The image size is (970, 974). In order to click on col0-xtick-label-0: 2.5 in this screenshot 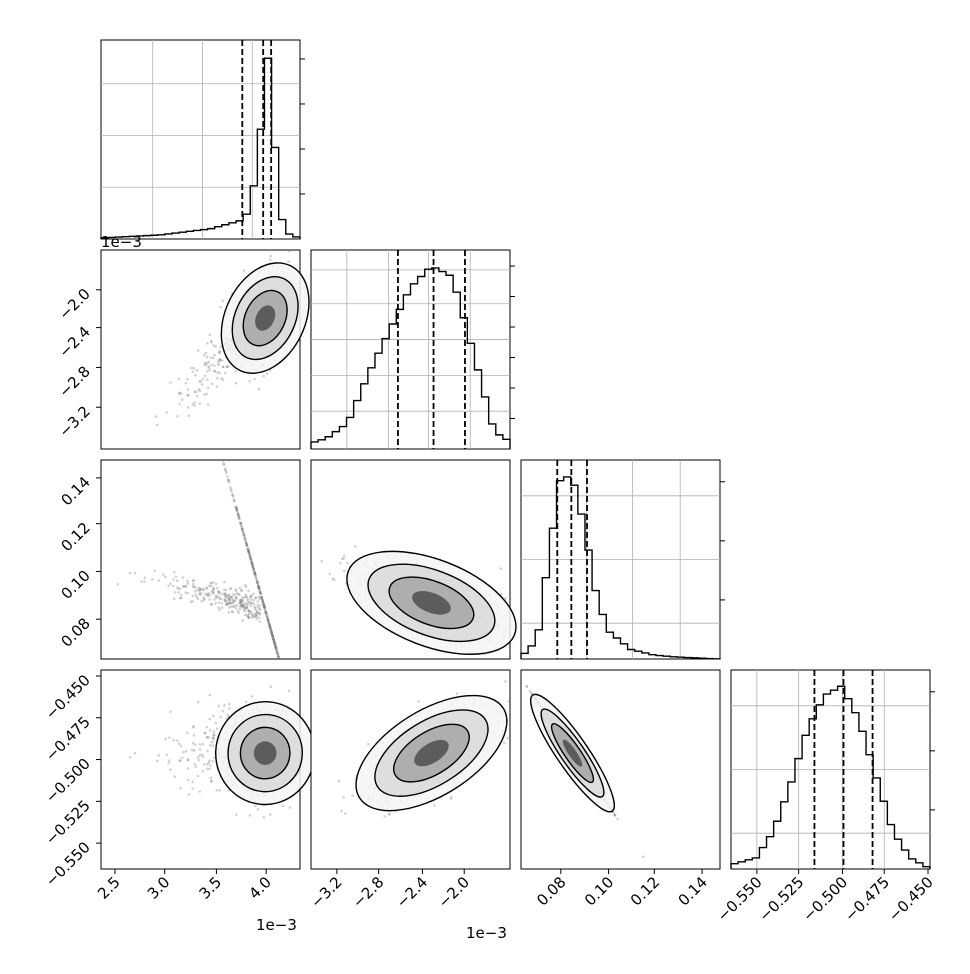, I will do `click(109, 888)`.